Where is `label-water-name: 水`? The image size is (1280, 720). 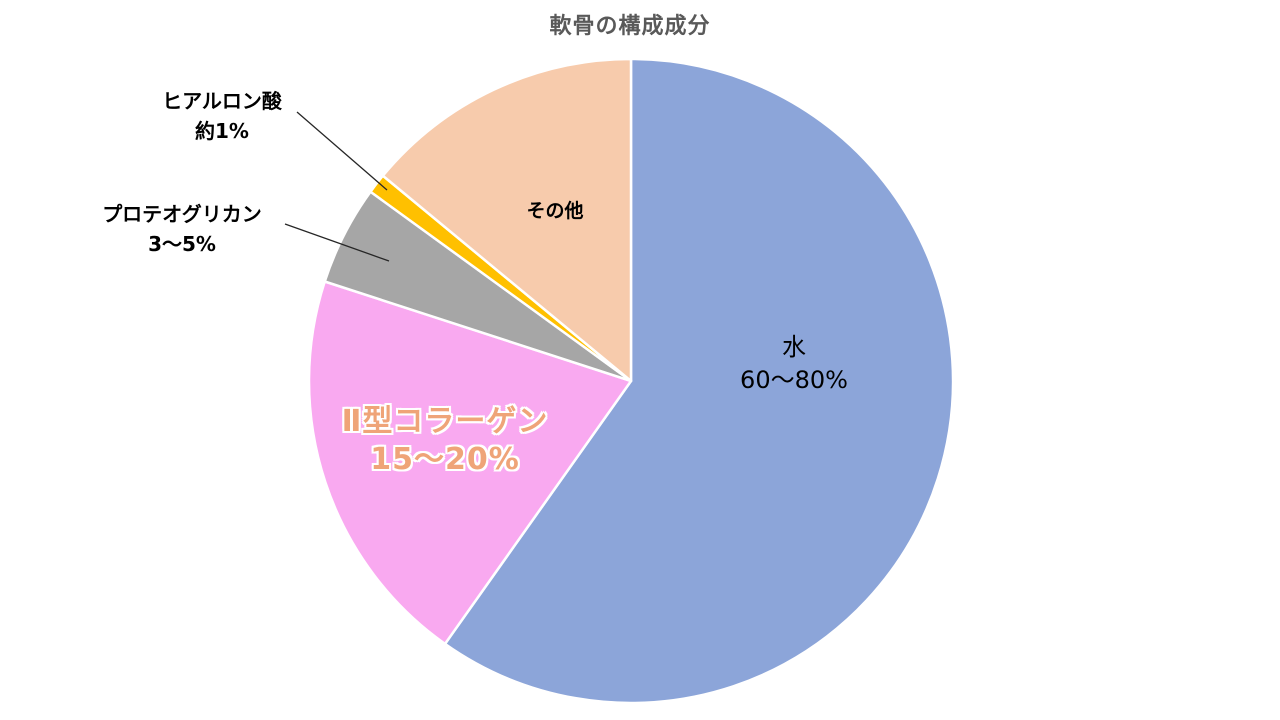 label-water-name: 水 is located at coordinates (794, 347).